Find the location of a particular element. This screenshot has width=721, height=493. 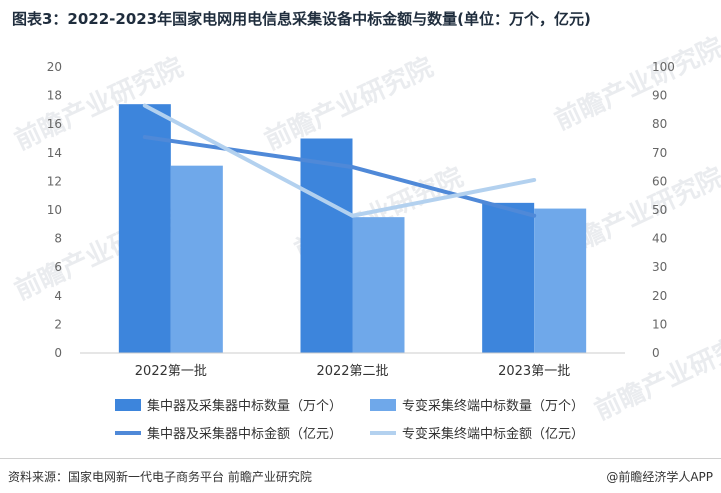

legend-label: 集中器及采集器中标金额（亿元） is located at coordinates (244, 434).